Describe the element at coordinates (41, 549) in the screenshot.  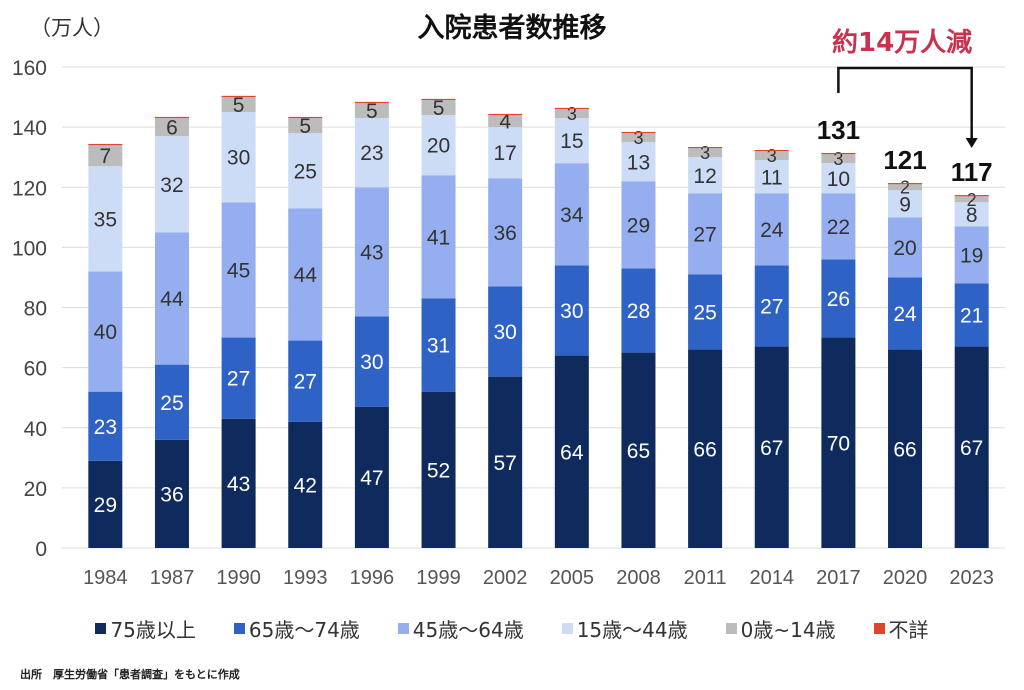
I see `y-tick-label: 0` at that location.